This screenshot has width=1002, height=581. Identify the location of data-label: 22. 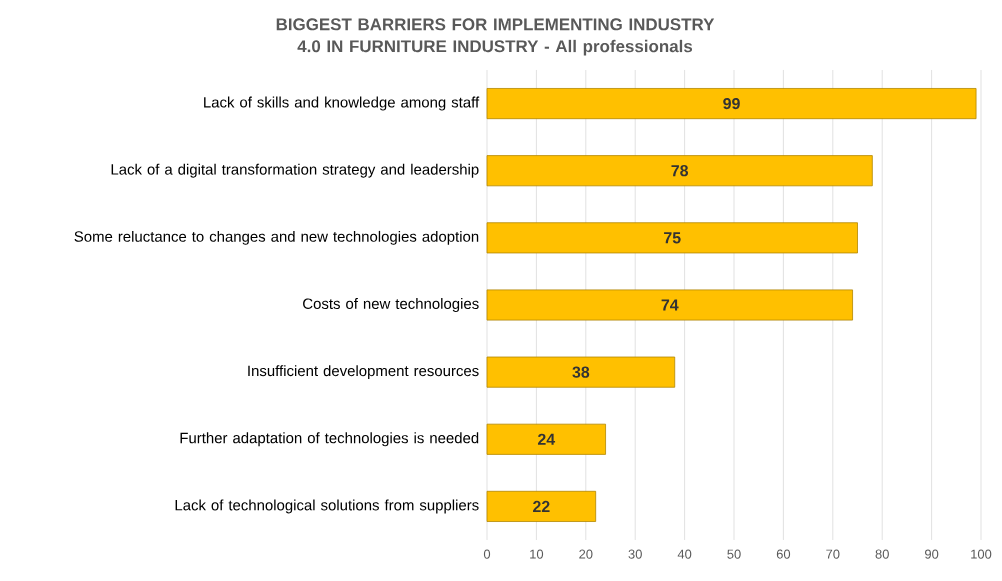
(541, 506).